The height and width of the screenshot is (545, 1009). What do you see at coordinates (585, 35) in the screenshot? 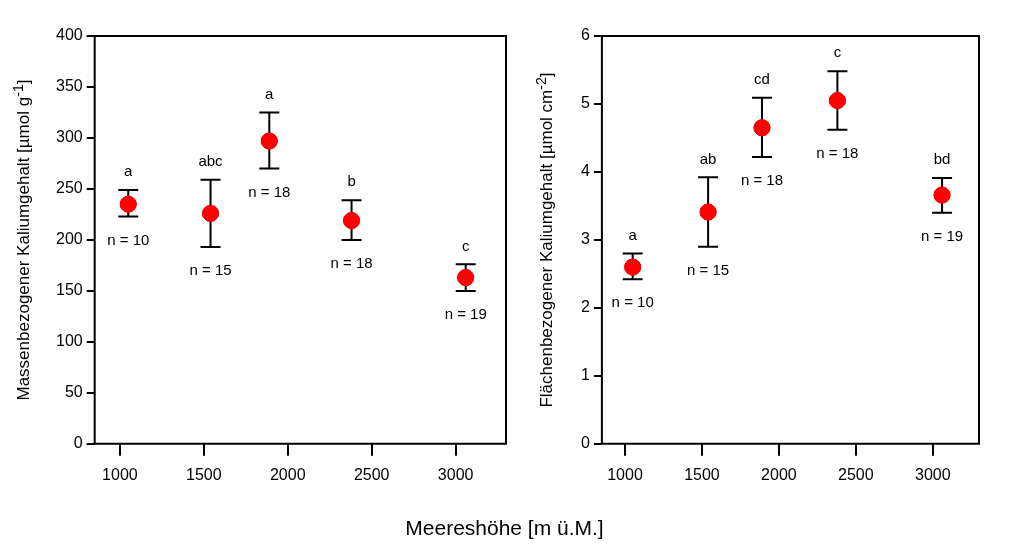
I see `y-tick-label: 6` at bounding box center [585, 35].